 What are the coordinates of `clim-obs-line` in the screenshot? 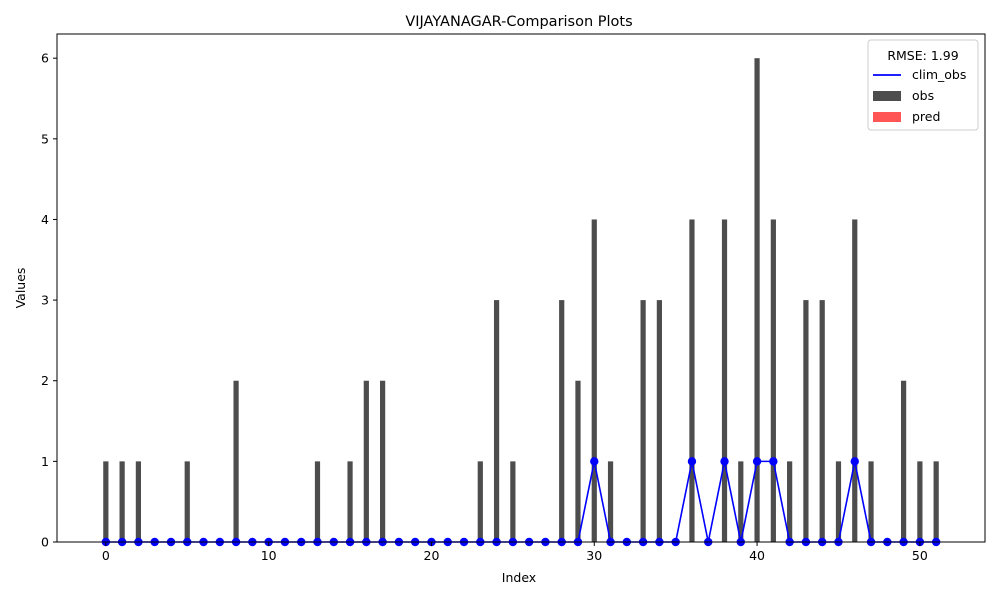 It's located at (521, 501).